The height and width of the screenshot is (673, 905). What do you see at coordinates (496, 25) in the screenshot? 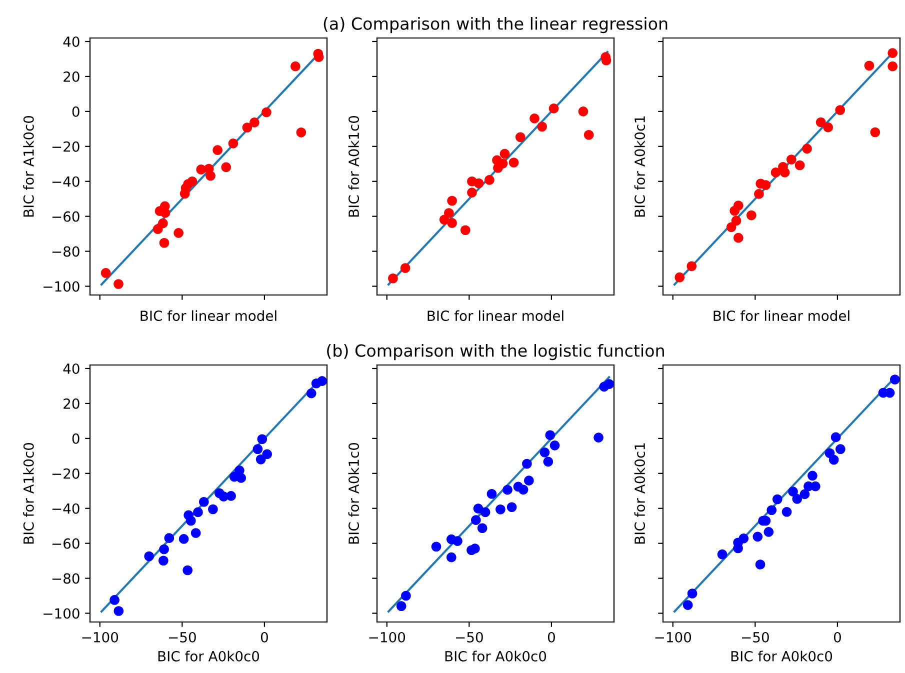
I see `chart-title: (a) Comparison with the linear regression` at bounding box center [496, 25].